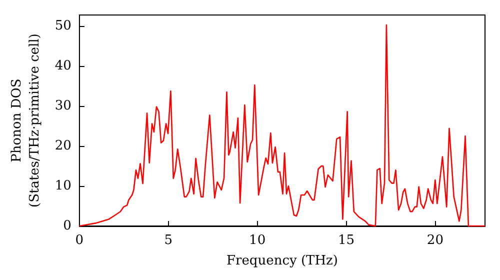  I want to click on x-tick-label: 15, so click(346, 240).